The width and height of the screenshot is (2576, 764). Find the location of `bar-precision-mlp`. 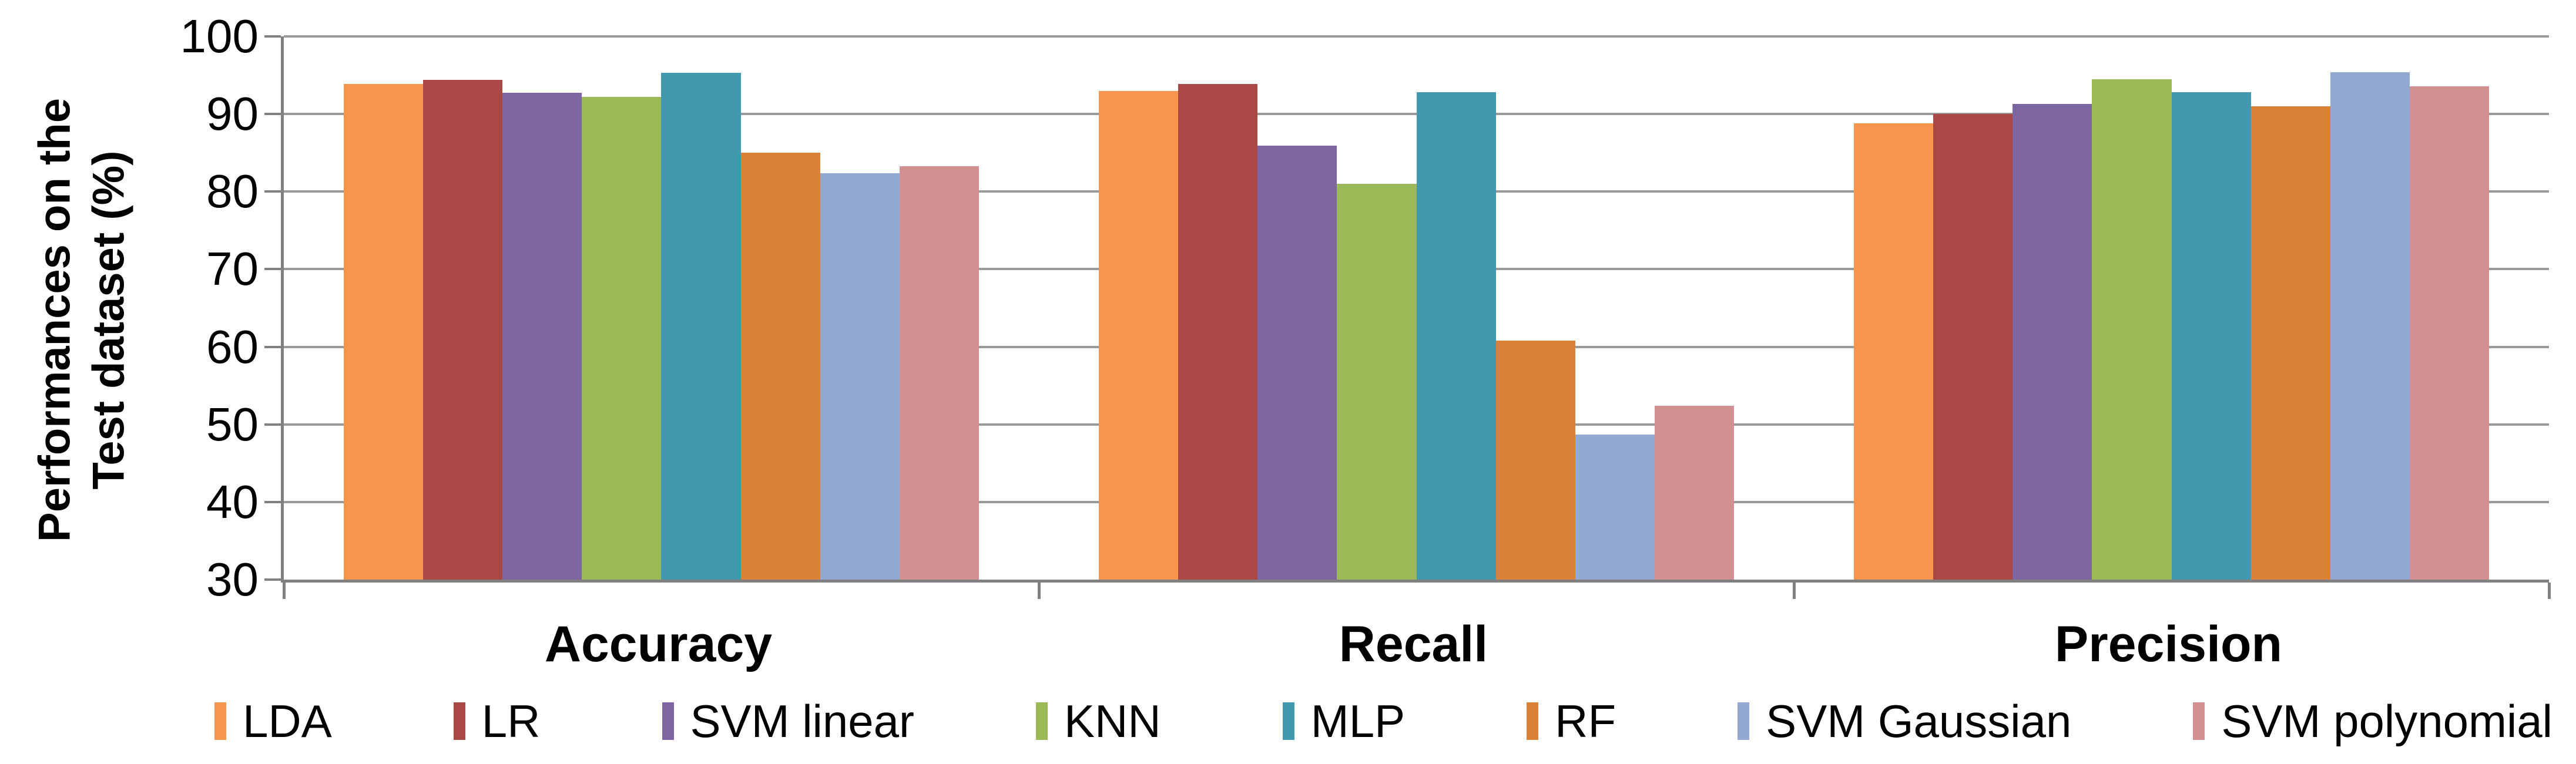

bar-precision-mlp is located at coordinates (2211, 336).